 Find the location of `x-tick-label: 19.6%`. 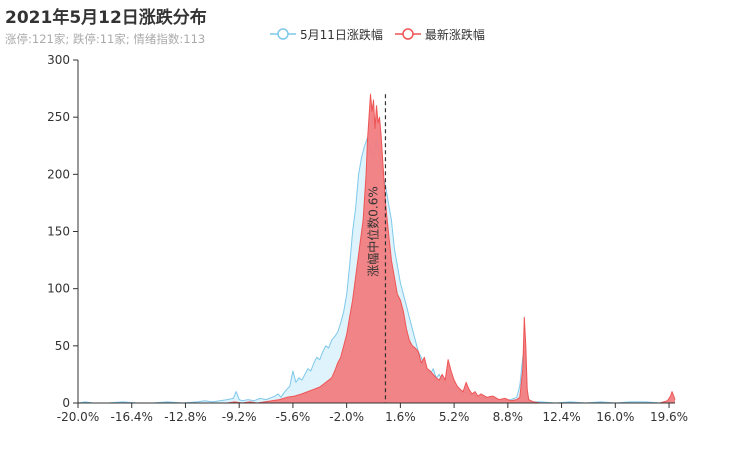

x-tick-label: 19.6% is located at coordinates (669, 417).